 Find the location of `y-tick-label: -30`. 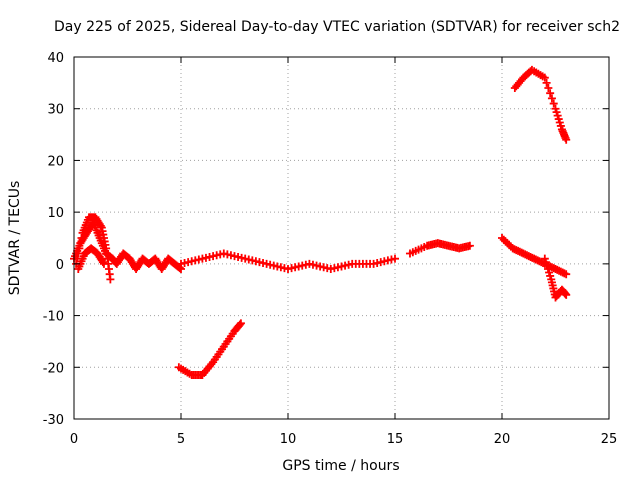

y-tick-label: -30 is located at coordinates (53, 420).